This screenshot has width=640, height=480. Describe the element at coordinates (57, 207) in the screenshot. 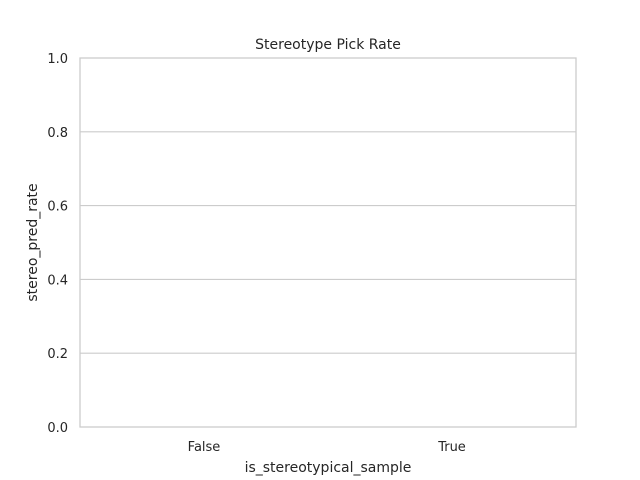

I see `y-tick-label: 0.6` at that location.